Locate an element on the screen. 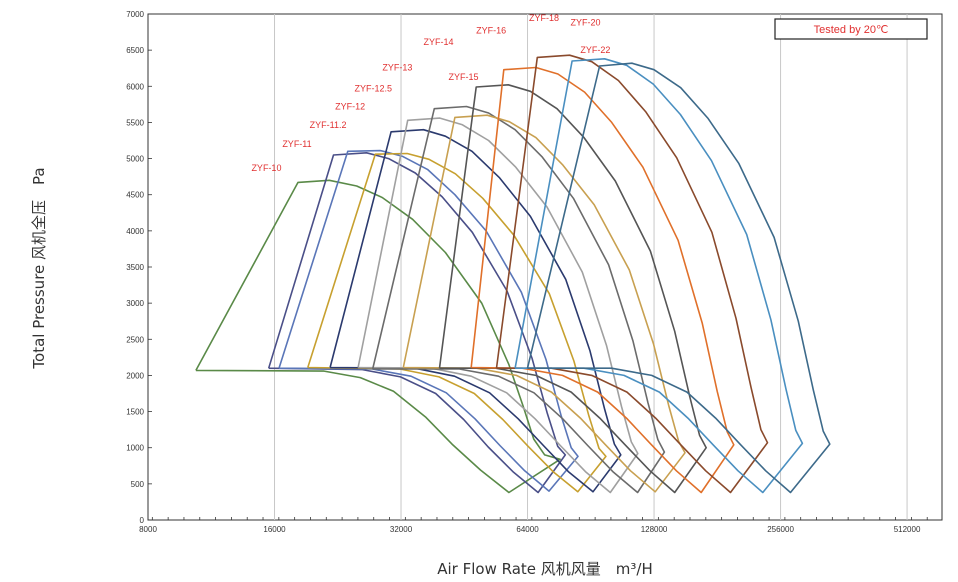  y-tick-label: 2000 is located at coordinates (135, 375).